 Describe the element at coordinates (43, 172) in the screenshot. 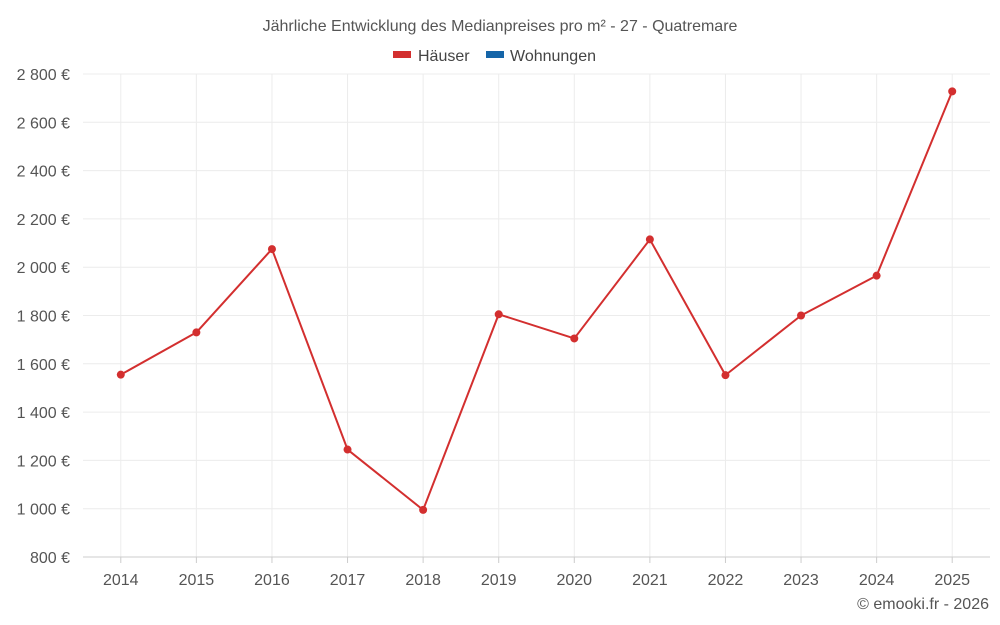

I see `y-tick-label: 2 400 €` at that location.